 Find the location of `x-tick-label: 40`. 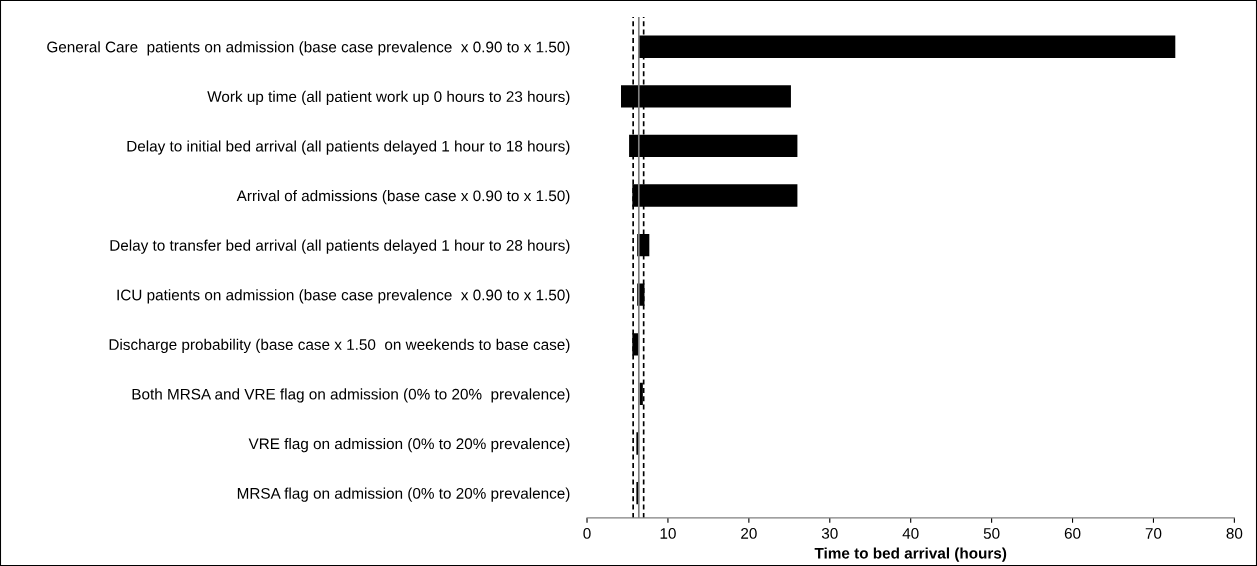

x-tick-label: 40 is located at coordinates (910, 533).